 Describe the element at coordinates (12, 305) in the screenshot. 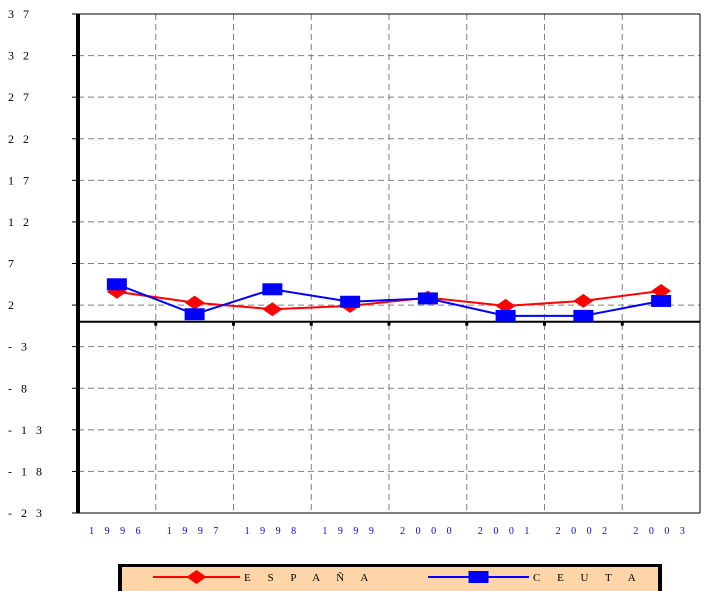

I see `y-tick-label: 2` at that location.